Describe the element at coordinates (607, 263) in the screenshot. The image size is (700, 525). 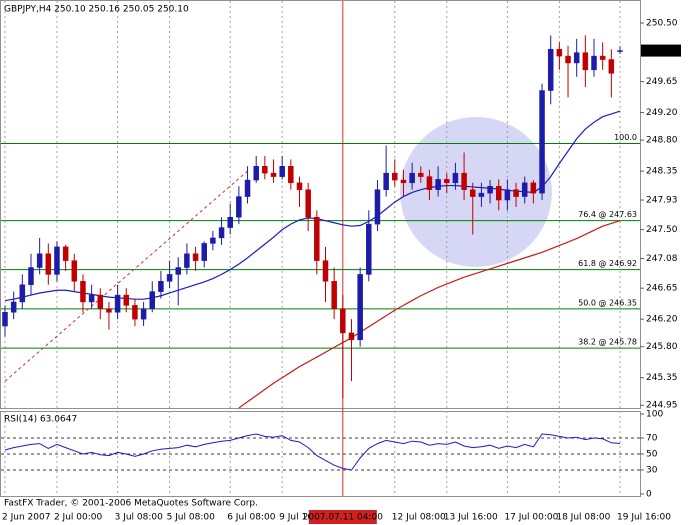
I see `fib-label: 61.8 @ 246.92` at that location.